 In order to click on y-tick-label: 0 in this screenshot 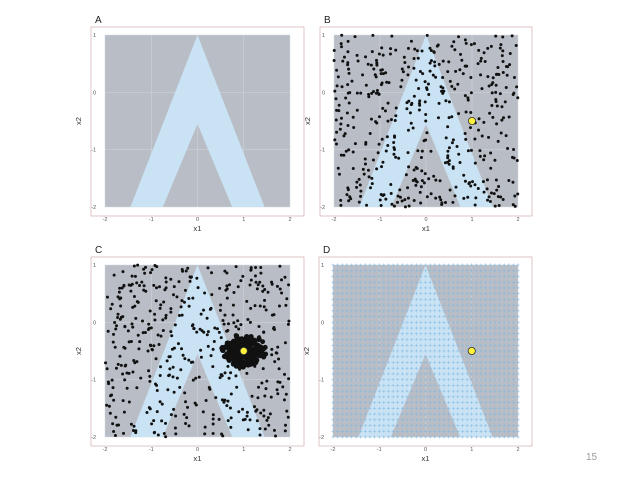, I will do `click(94, 93)`.